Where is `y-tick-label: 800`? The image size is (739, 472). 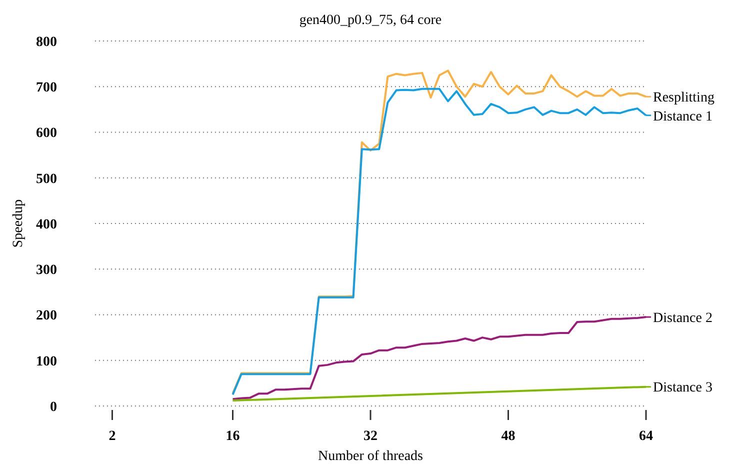 y-tick-label: 800 is located at coordinates (46, 42).